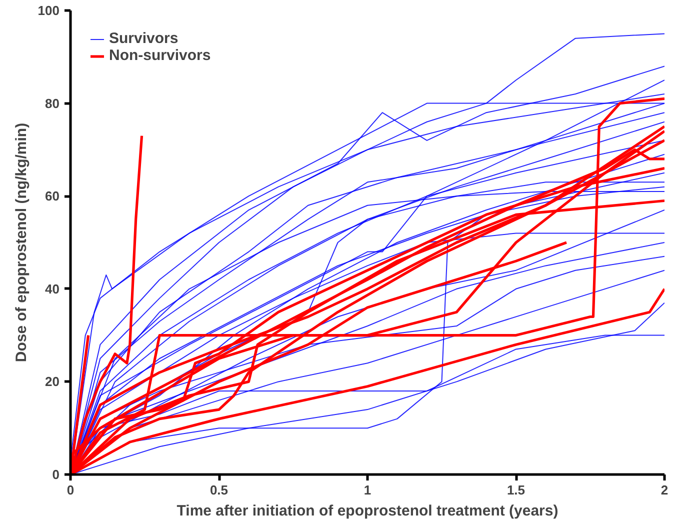 This screenshot has width=676, height=524. Describe the element at coordinates (56, 474) in the screenshot. I see `y-tick-label: 0` at that location.